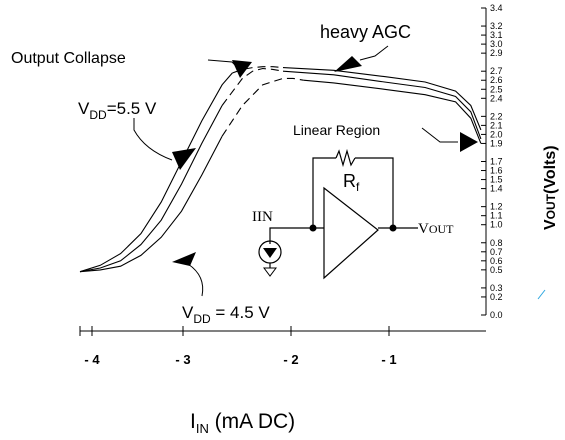 The image size is (565, 440). What do you see at coordinates (252, 86) in the screenshot?
I see `series-2-plateau` at bounding box center [252, 86].